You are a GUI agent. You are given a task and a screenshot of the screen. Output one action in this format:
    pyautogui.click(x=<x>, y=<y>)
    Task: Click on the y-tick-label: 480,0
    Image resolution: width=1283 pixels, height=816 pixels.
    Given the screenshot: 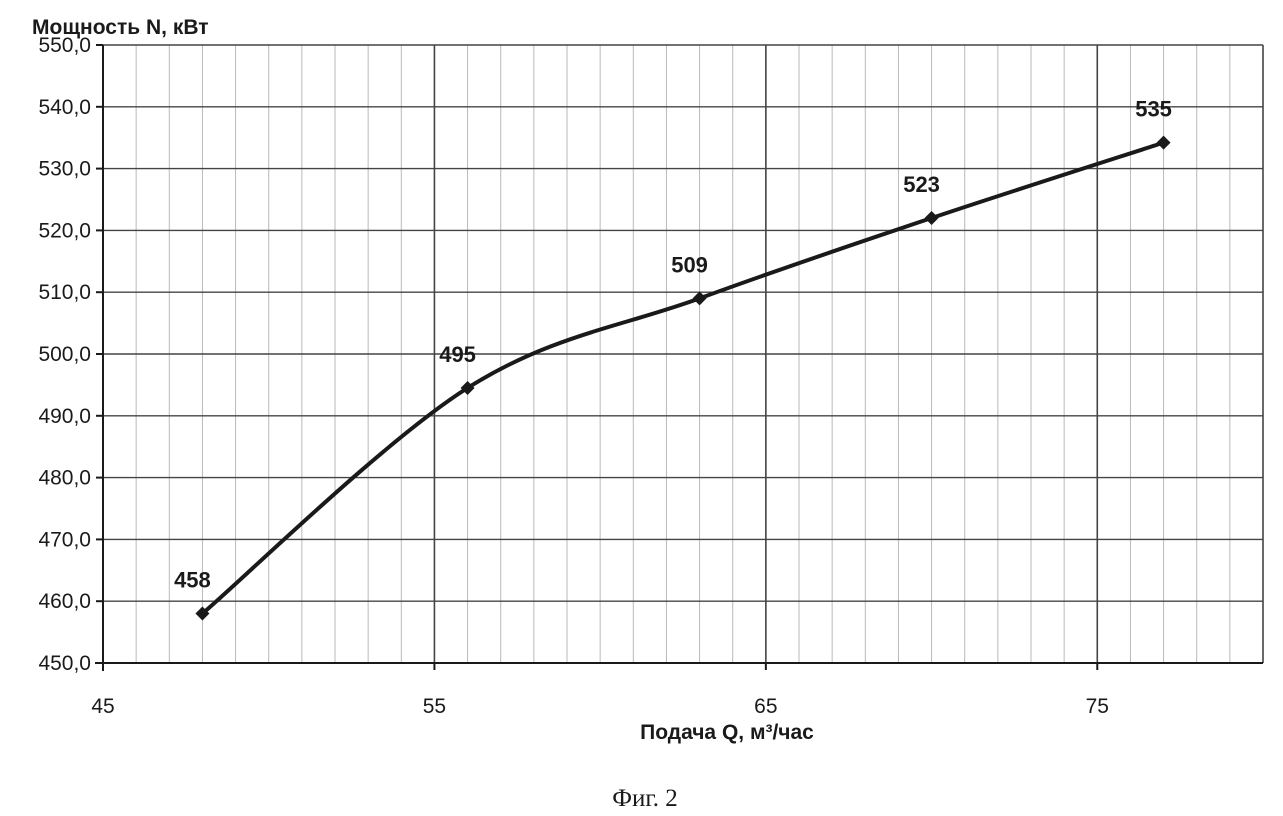 What is the action you would take?
    pyautogui.click(x=64, y=478)
    